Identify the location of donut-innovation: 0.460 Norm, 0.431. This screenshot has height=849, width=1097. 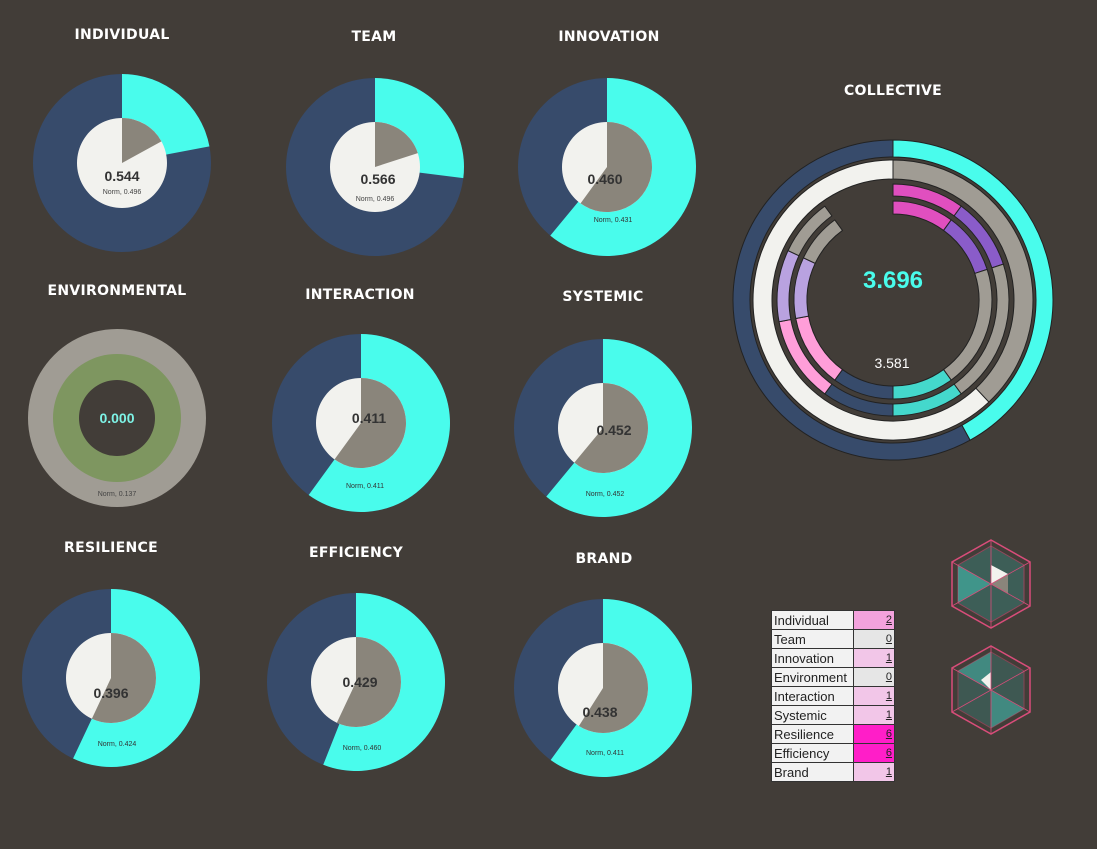
(606, 167).